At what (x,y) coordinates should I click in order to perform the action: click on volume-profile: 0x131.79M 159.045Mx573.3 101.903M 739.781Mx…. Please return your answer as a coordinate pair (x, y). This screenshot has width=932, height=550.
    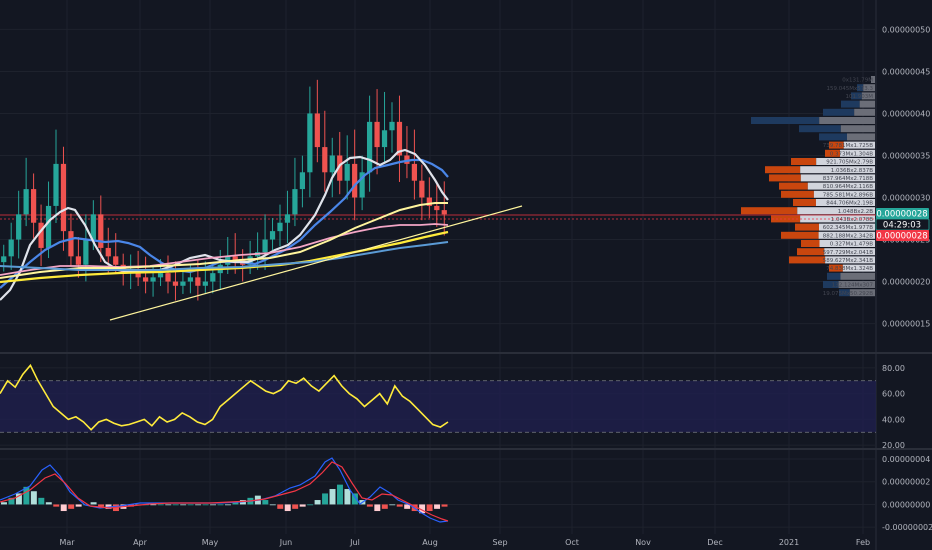
    Looking at the image, I should click on (808, 186).